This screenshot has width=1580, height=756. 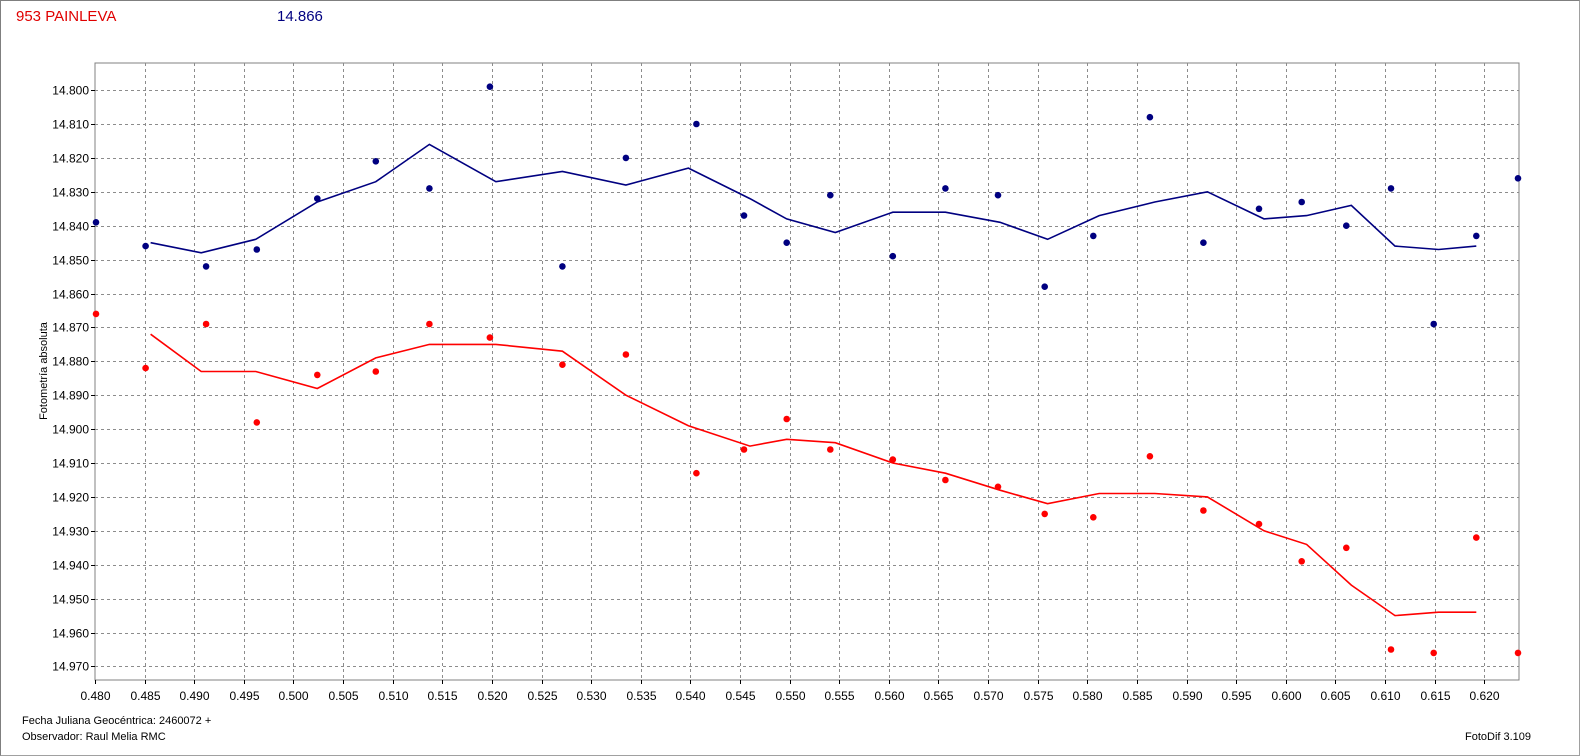 What do you see at coordinates (740, 696) in the screenshot?
I see `x-tick-label: 0.545` at bounding box center [740, 696].